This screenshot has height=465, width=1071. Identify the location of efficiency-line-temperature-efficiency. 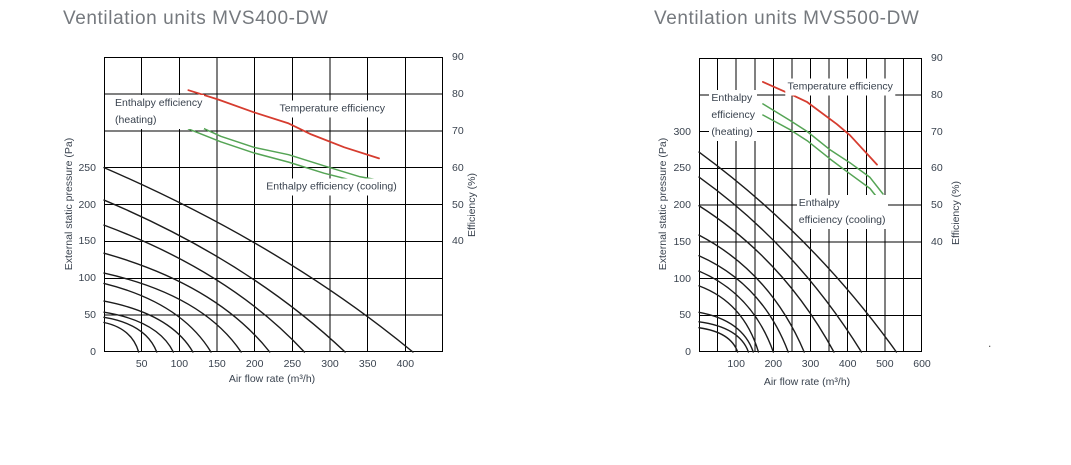
(283, 124).